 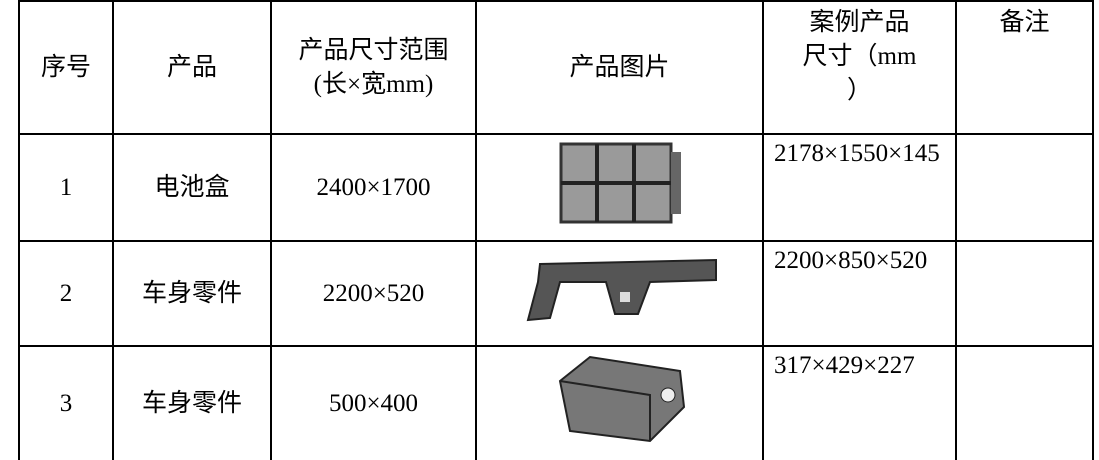 I want to click on cell: 3, so click(x=66, y=402).